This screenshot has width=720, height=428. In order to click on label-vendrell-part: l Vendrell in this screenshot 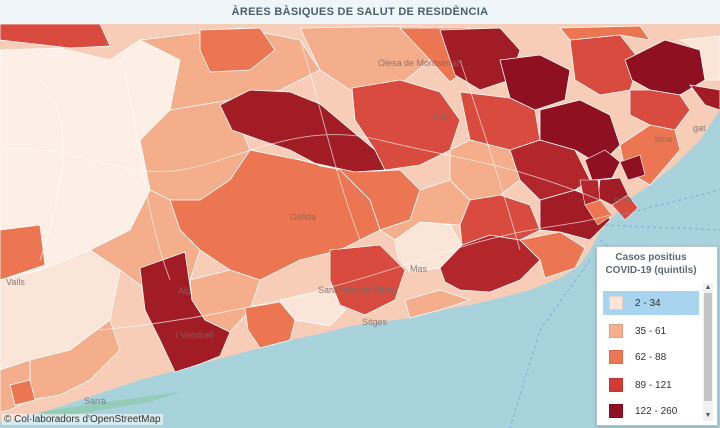, I will do `click(194, 335)`.